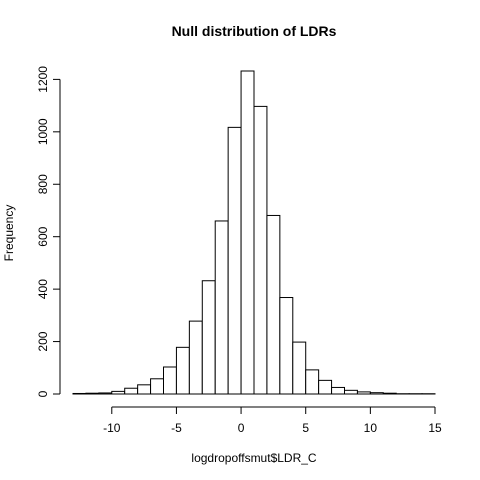  What do you see at coordinates (43, 341) in the screenshot?
I see `y-tick-label: 200` at bounding box center [43, 341].